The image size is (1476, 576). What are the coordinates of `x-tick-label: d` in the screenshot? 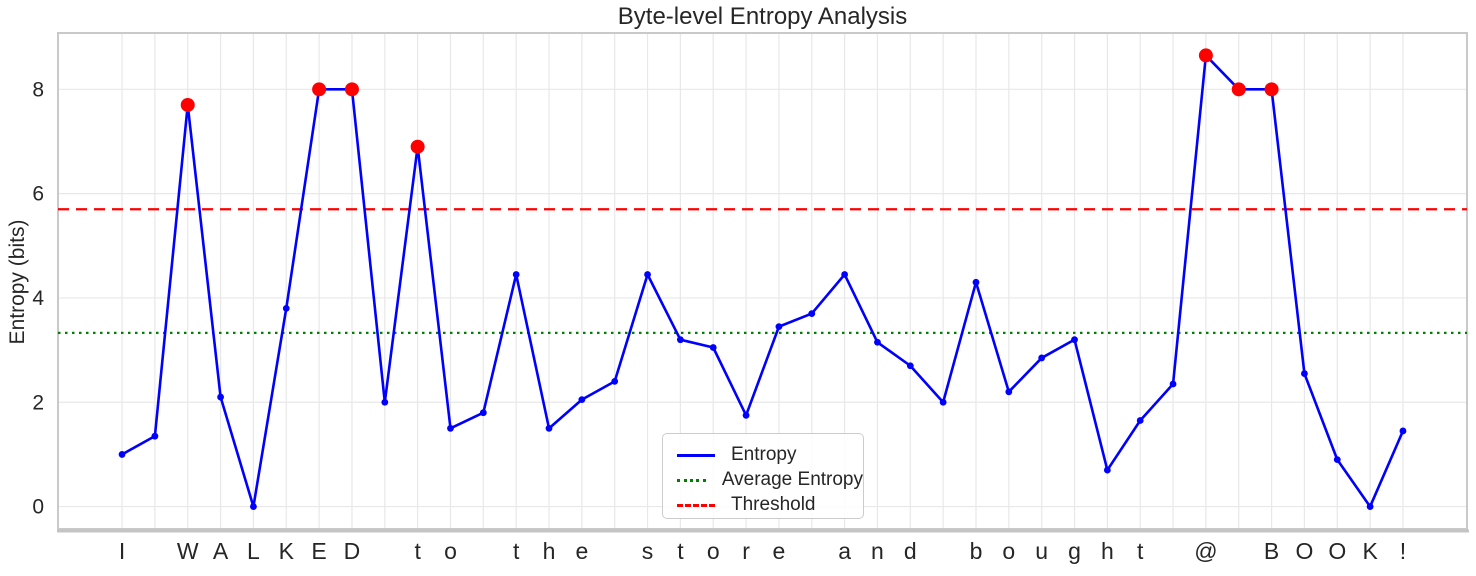 It's located at (910, 551).